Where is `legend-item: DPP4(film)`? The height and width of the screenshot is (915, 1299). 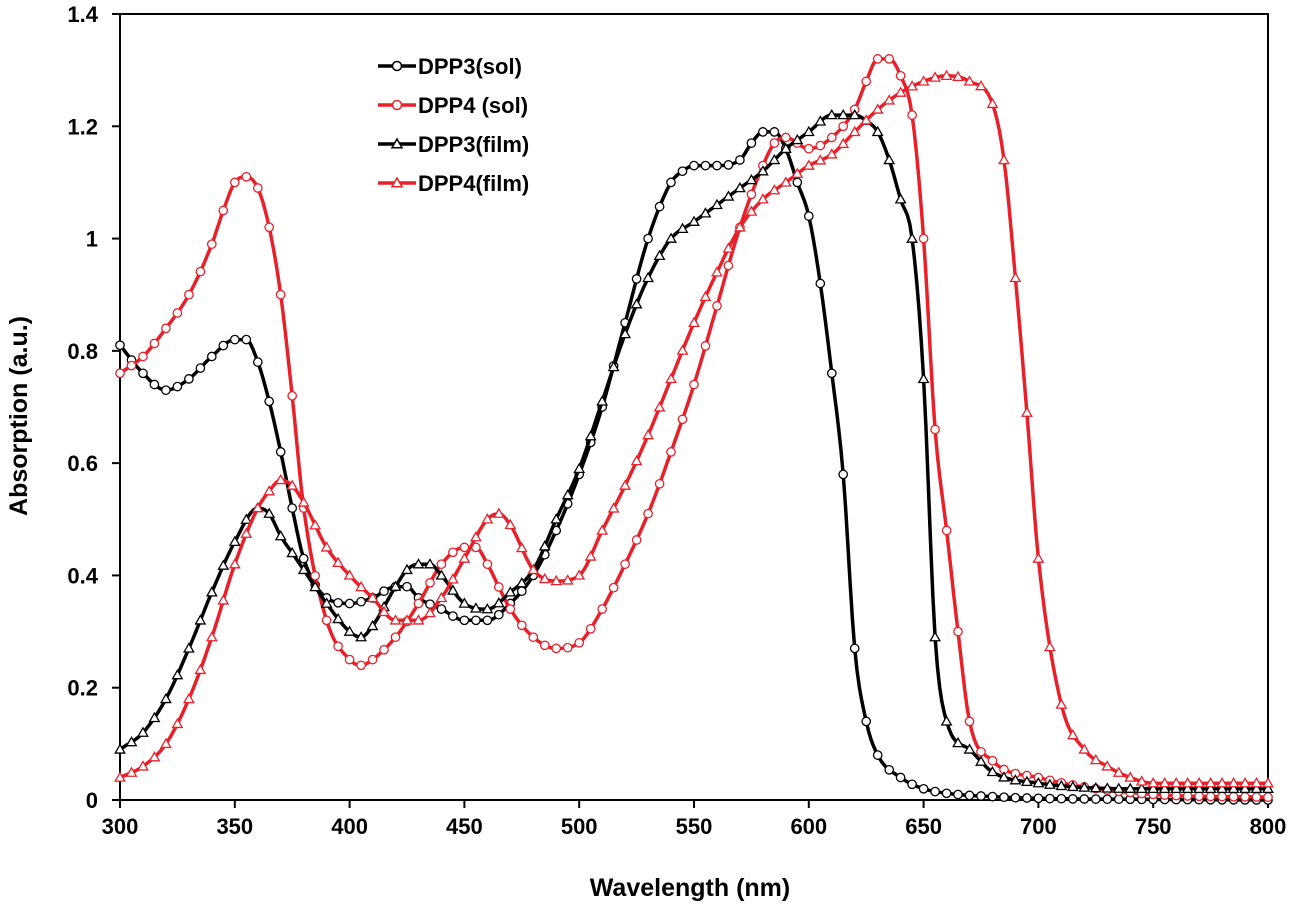 legend-item: DPP4(film) is located at coordinates (453, 183).